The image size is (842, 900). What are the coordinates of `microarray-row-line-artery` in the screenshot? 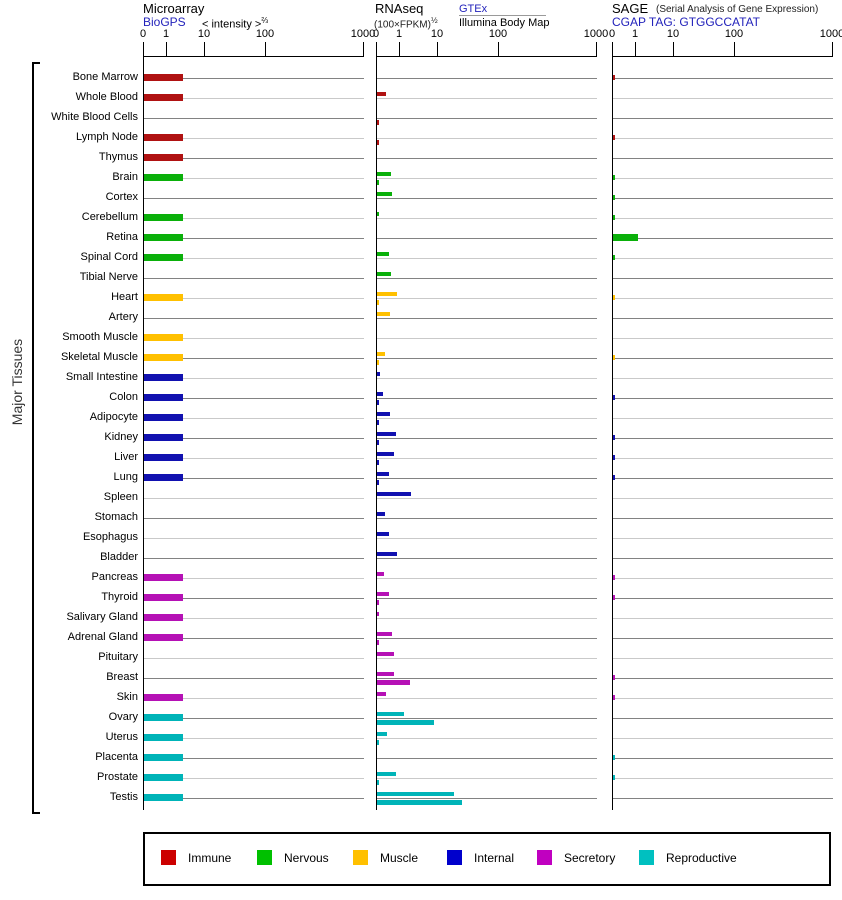 It's located at (254, 318).